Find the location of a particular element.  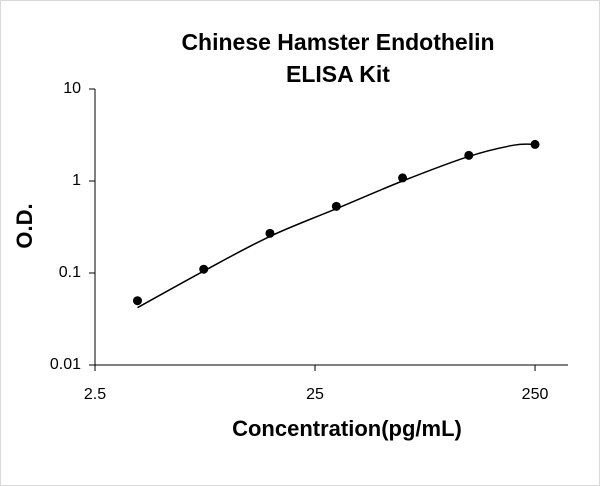

chart-title: ELISA Kit is located at coordinates (338, 74).